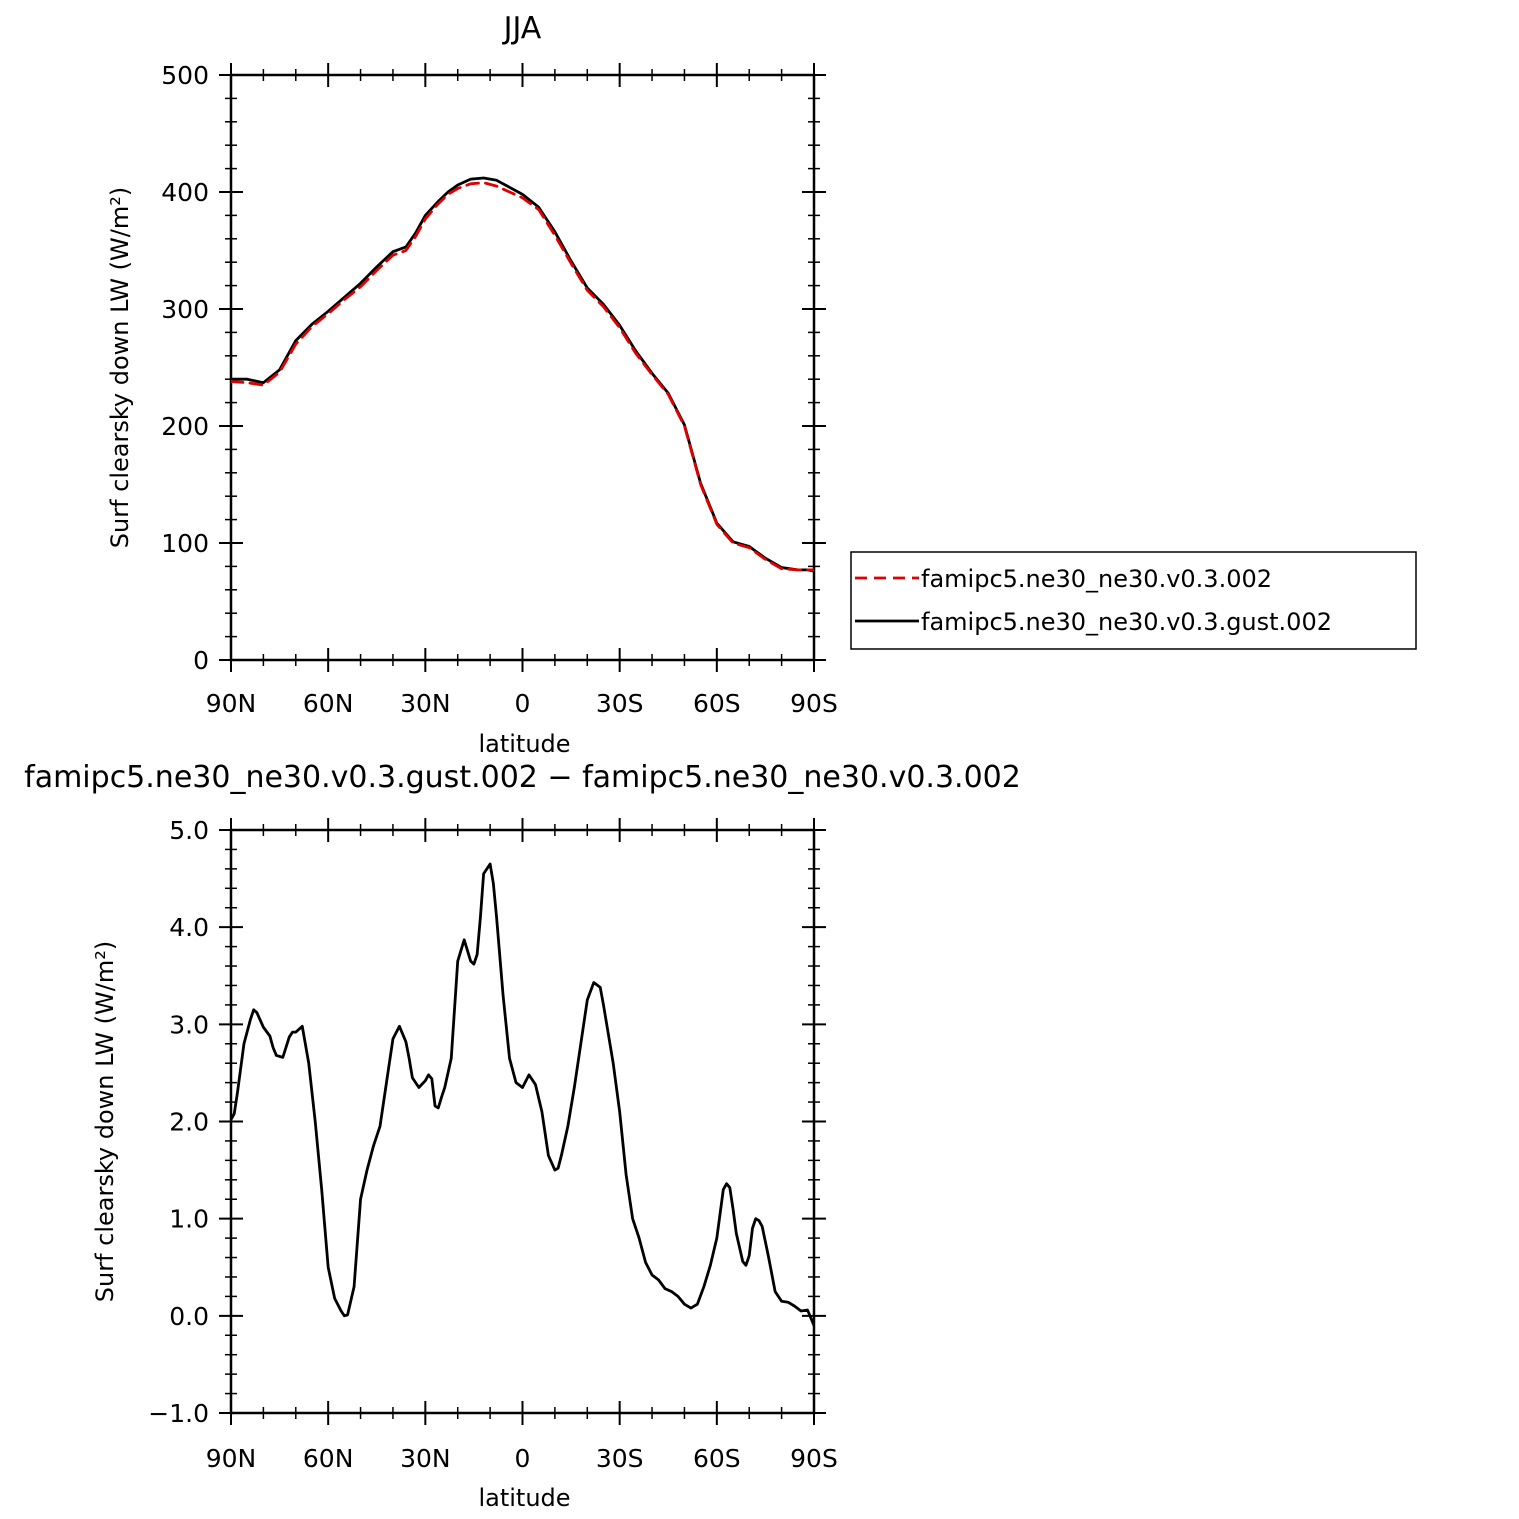 This screenshot has height=1519, width=1519. I want to click on y-tick-label: 5.0, so click(189, 830).